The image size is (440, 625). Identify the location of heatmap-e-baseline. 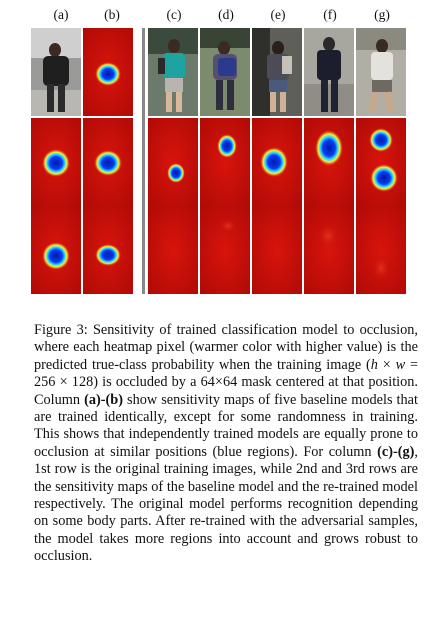
(277, 162).